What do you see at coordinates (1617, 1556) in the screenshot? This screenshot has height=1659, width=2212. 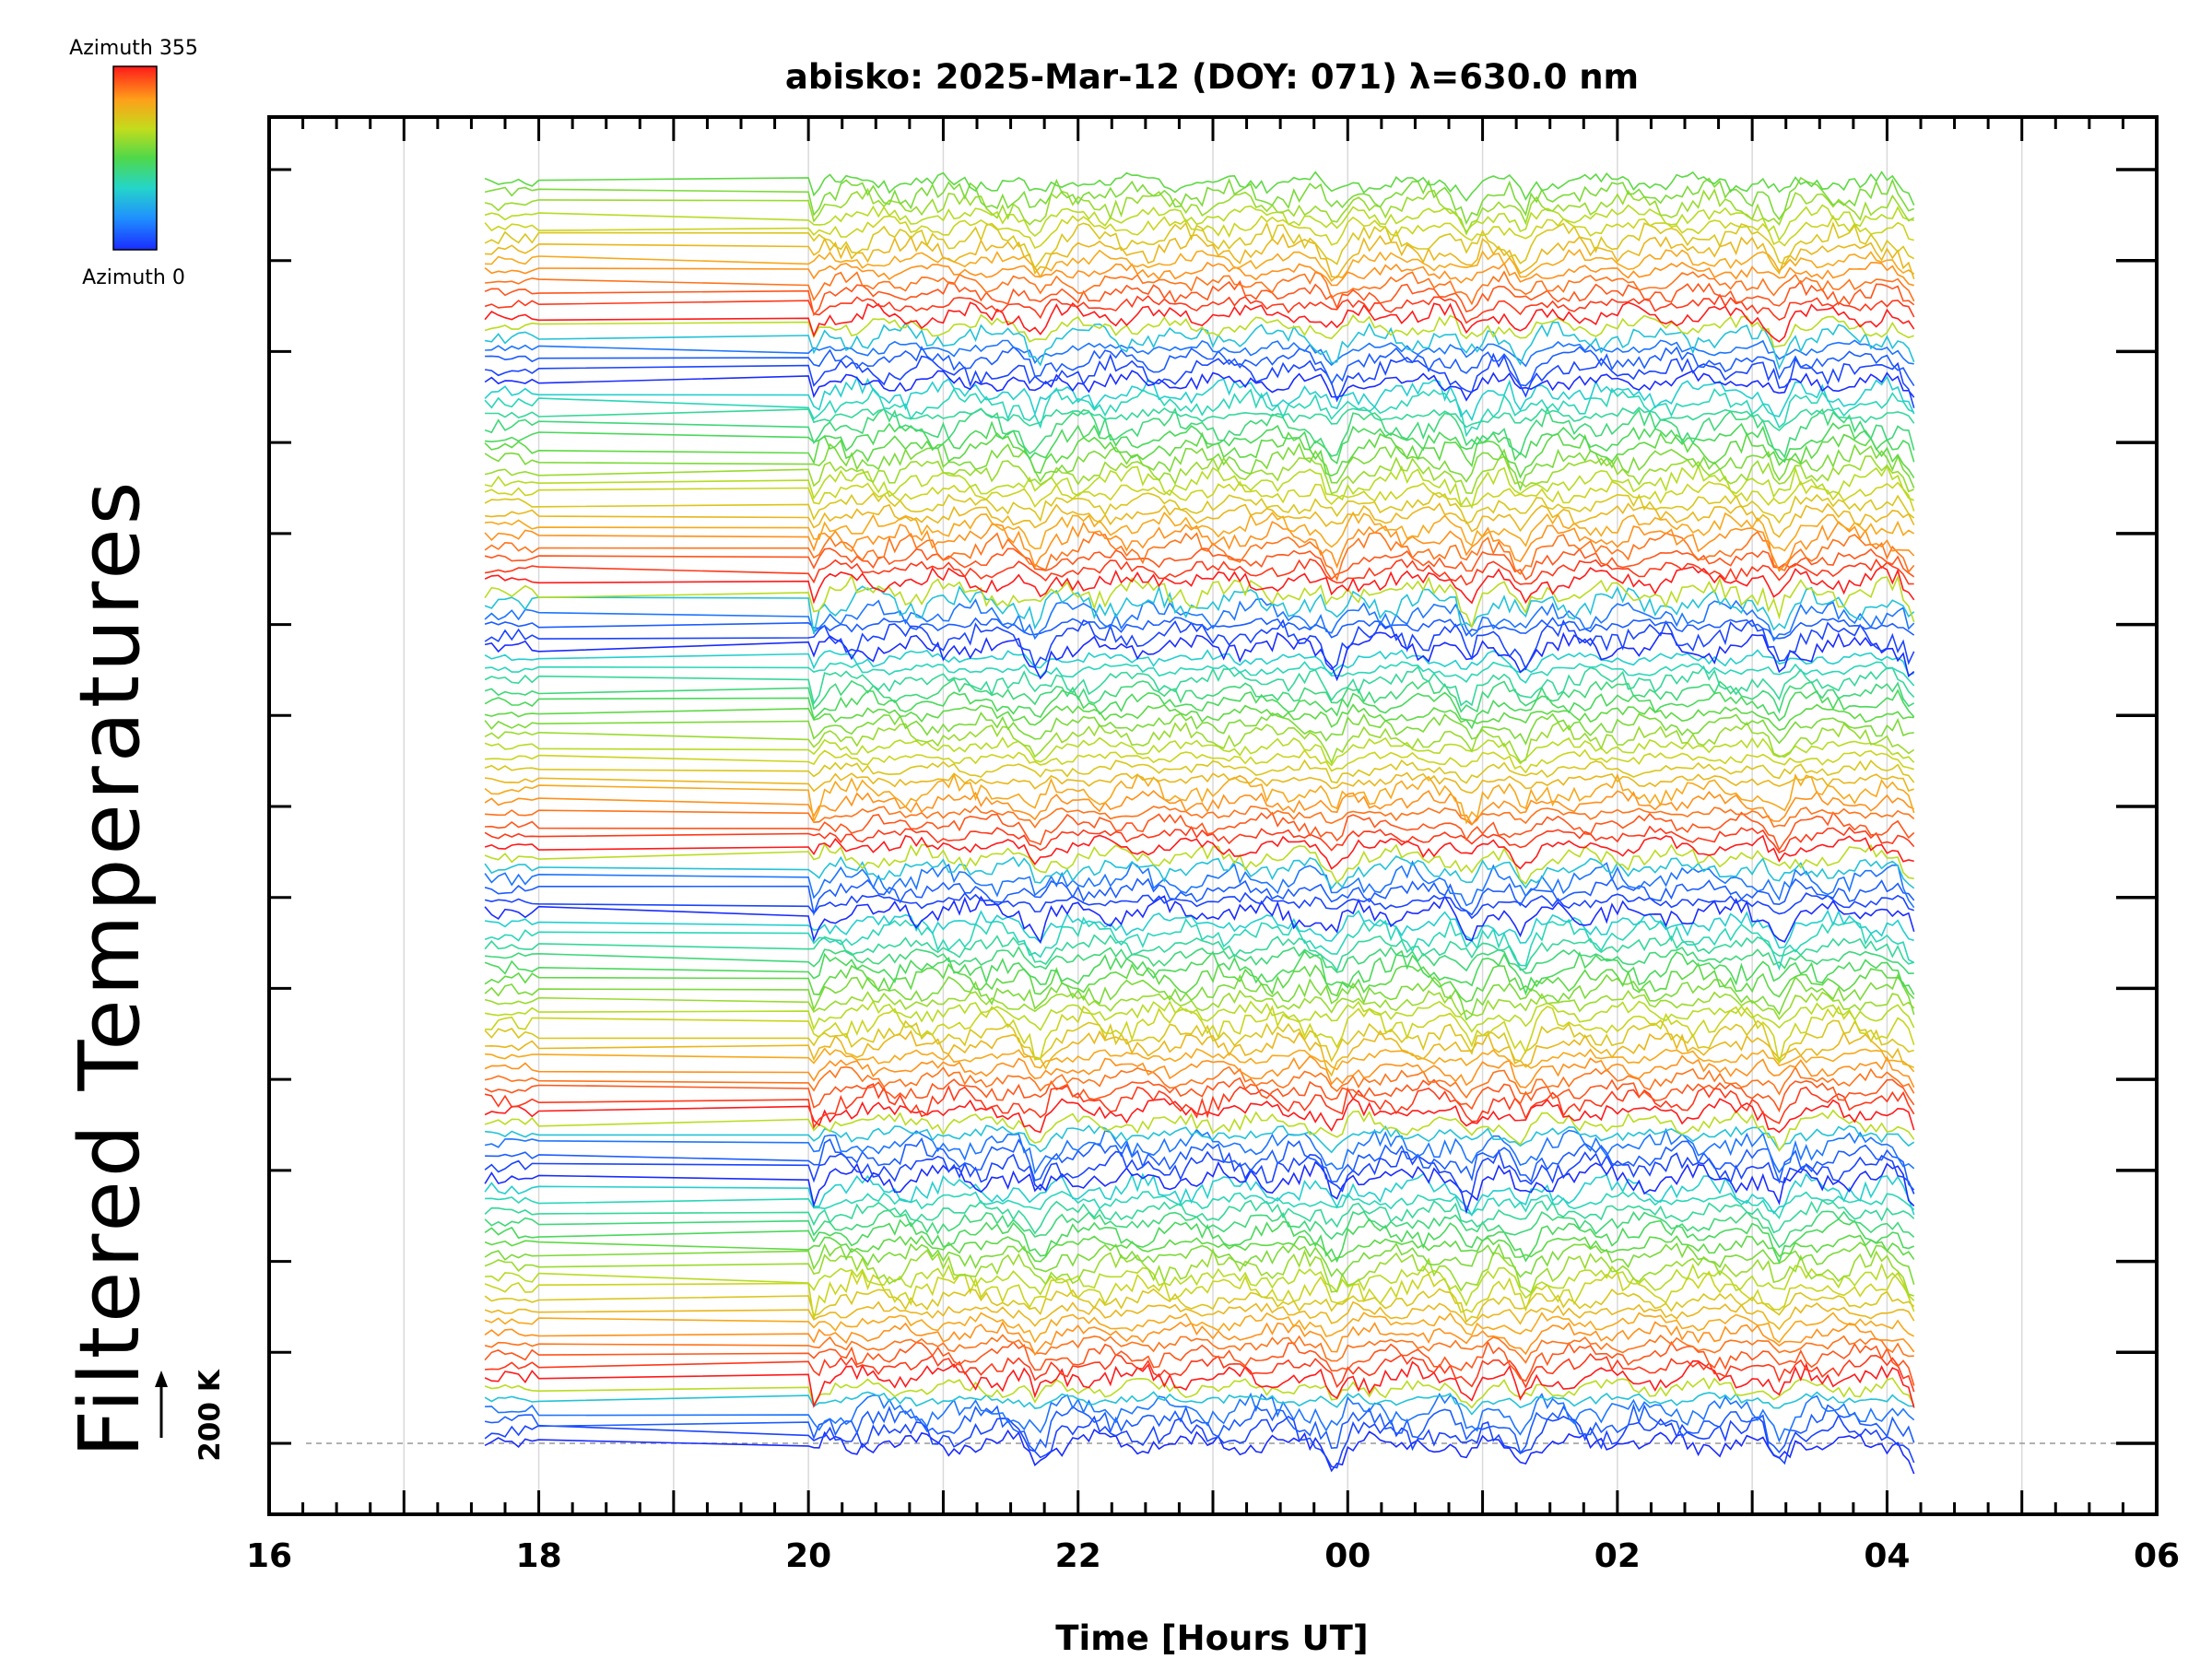 I see `x-tick-label: 02` at bounding box center [1617, 1556].